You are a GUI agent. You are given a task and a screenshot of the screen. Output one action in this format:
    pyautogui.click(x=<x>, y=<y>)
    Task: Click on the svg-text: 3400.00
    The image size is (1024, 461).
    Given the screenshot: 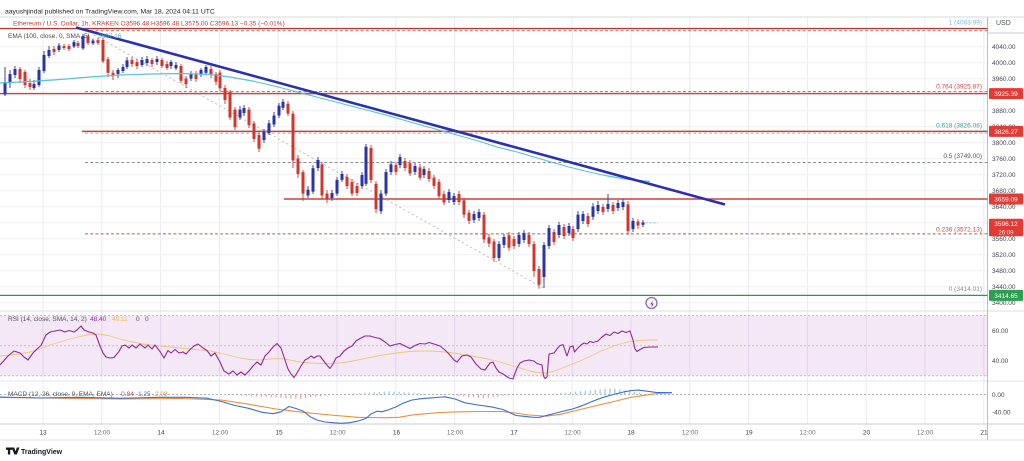 What is the action you would take?
    pyautogui.click(x=1004, y=303)
    